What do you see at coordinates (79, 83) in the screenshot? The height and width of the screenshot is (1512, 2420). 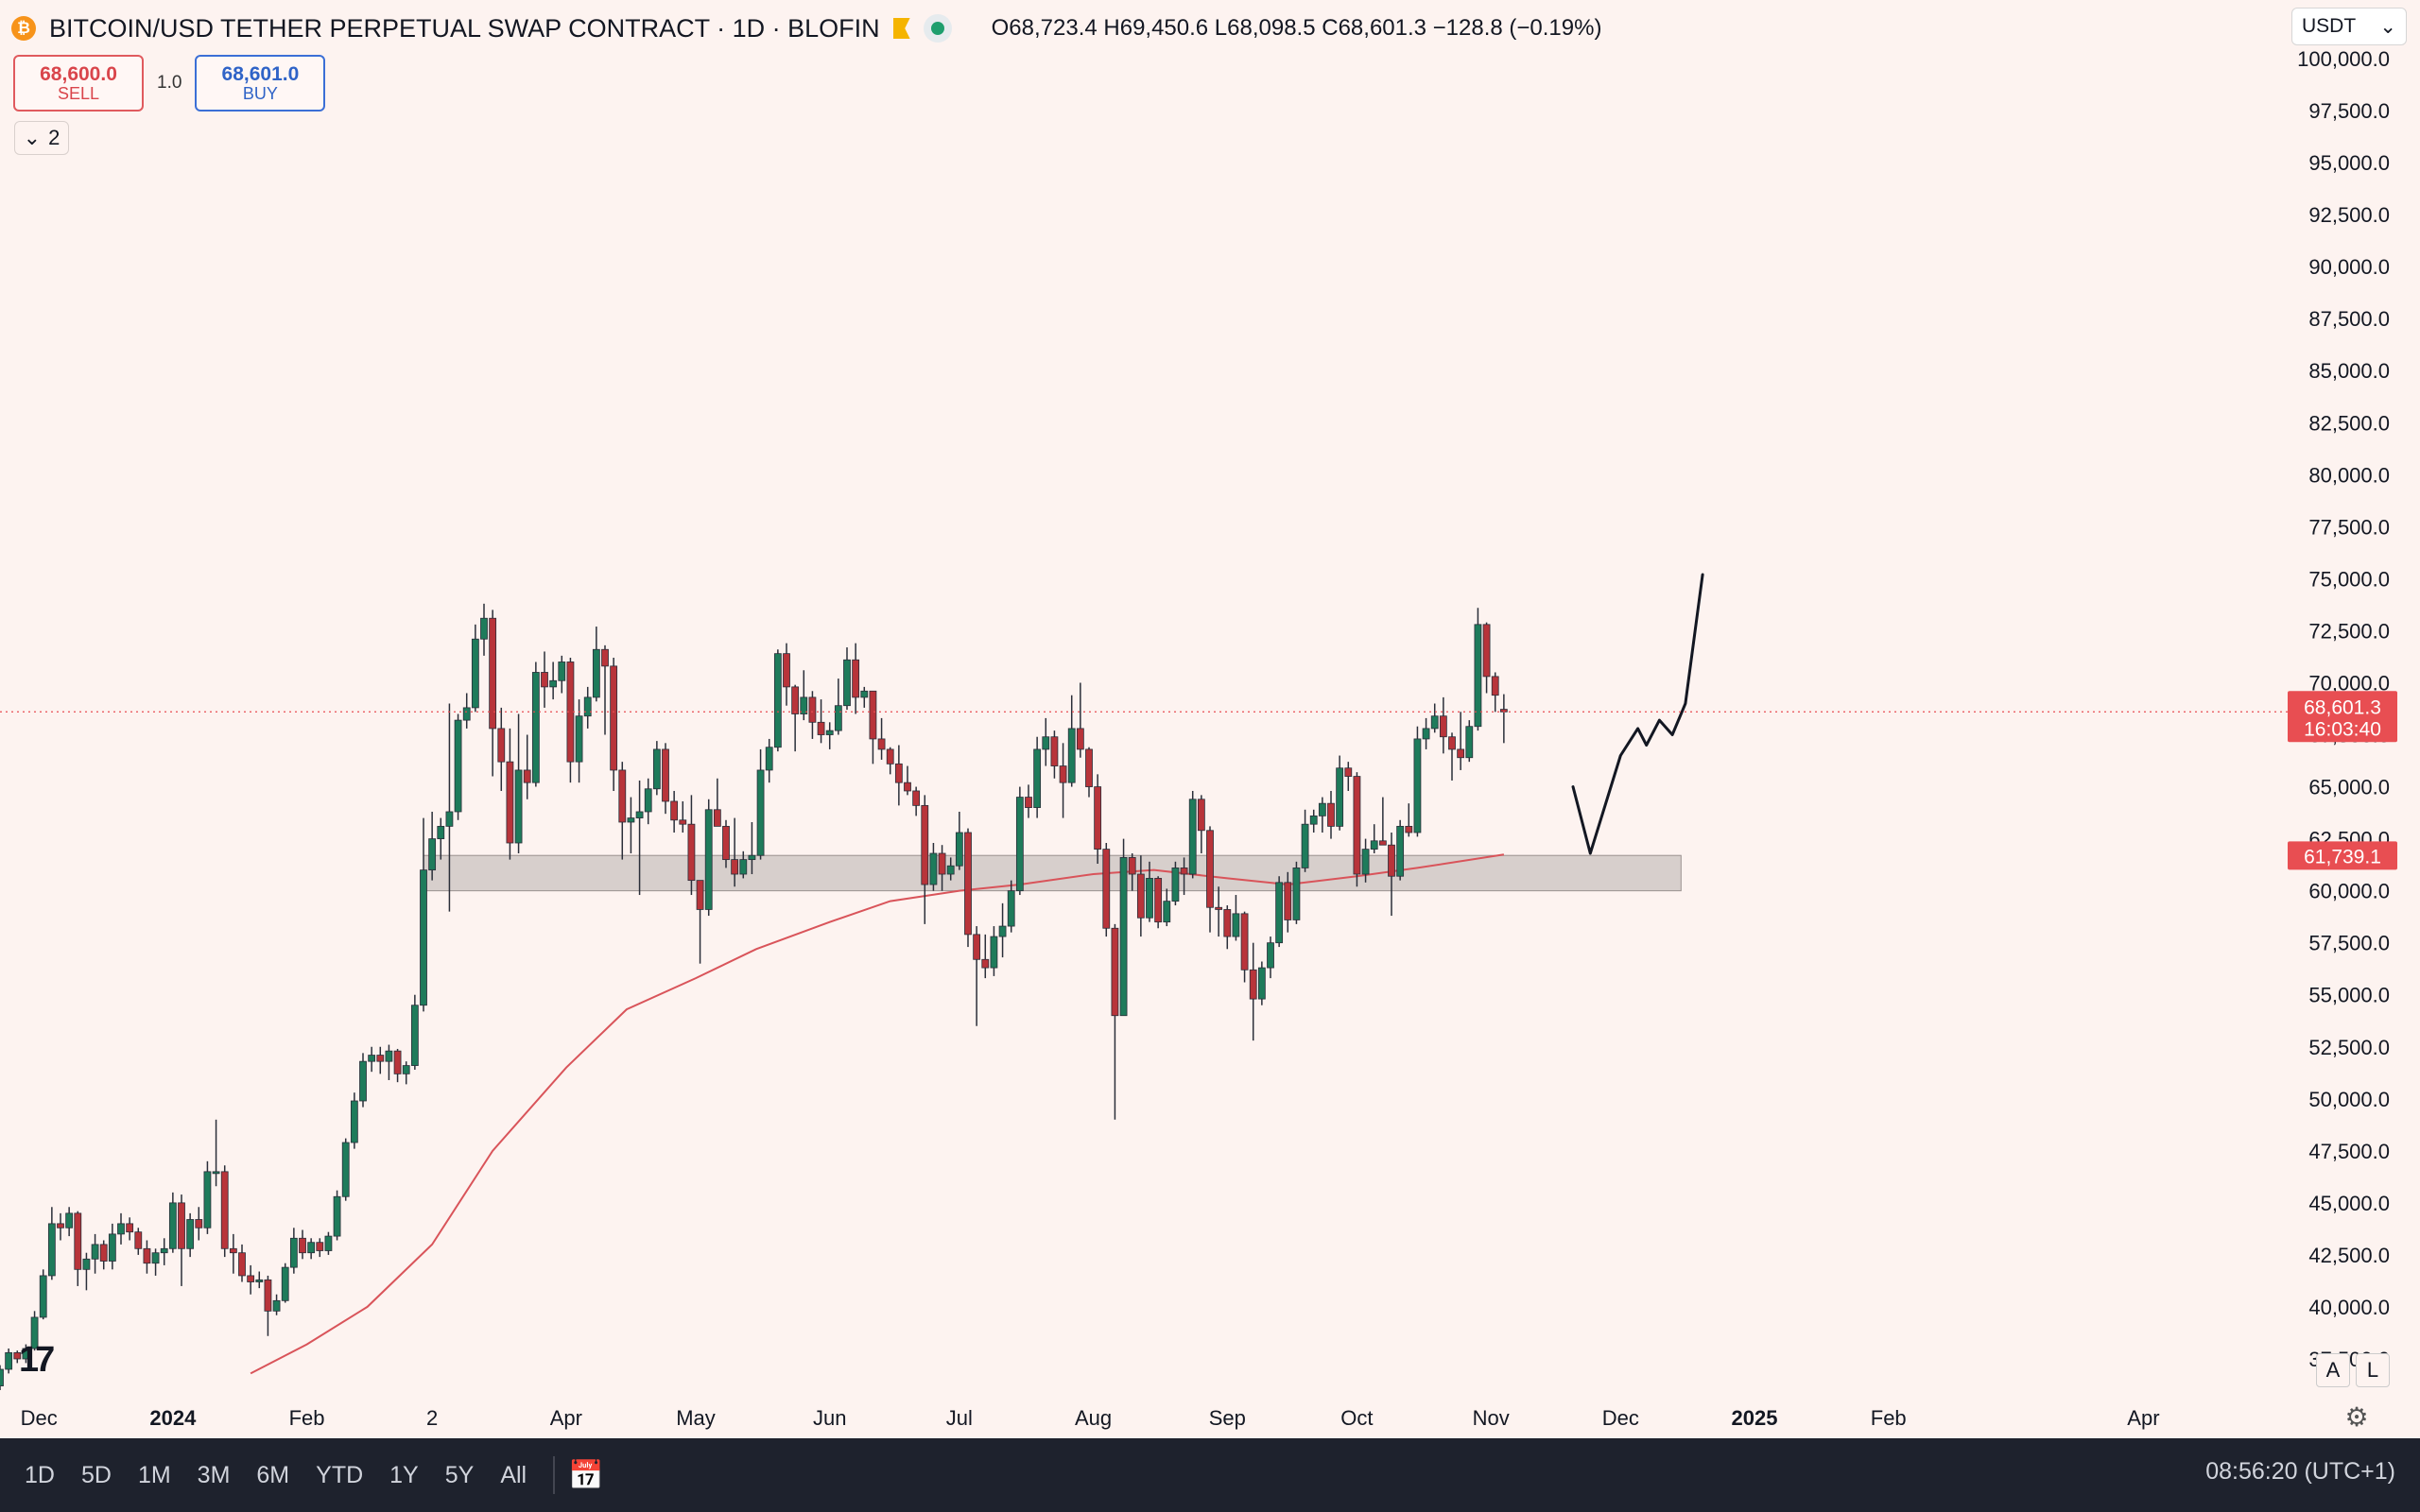 I see `sell-button: 68,600.0 SELL` at bounding box center [79, 83].